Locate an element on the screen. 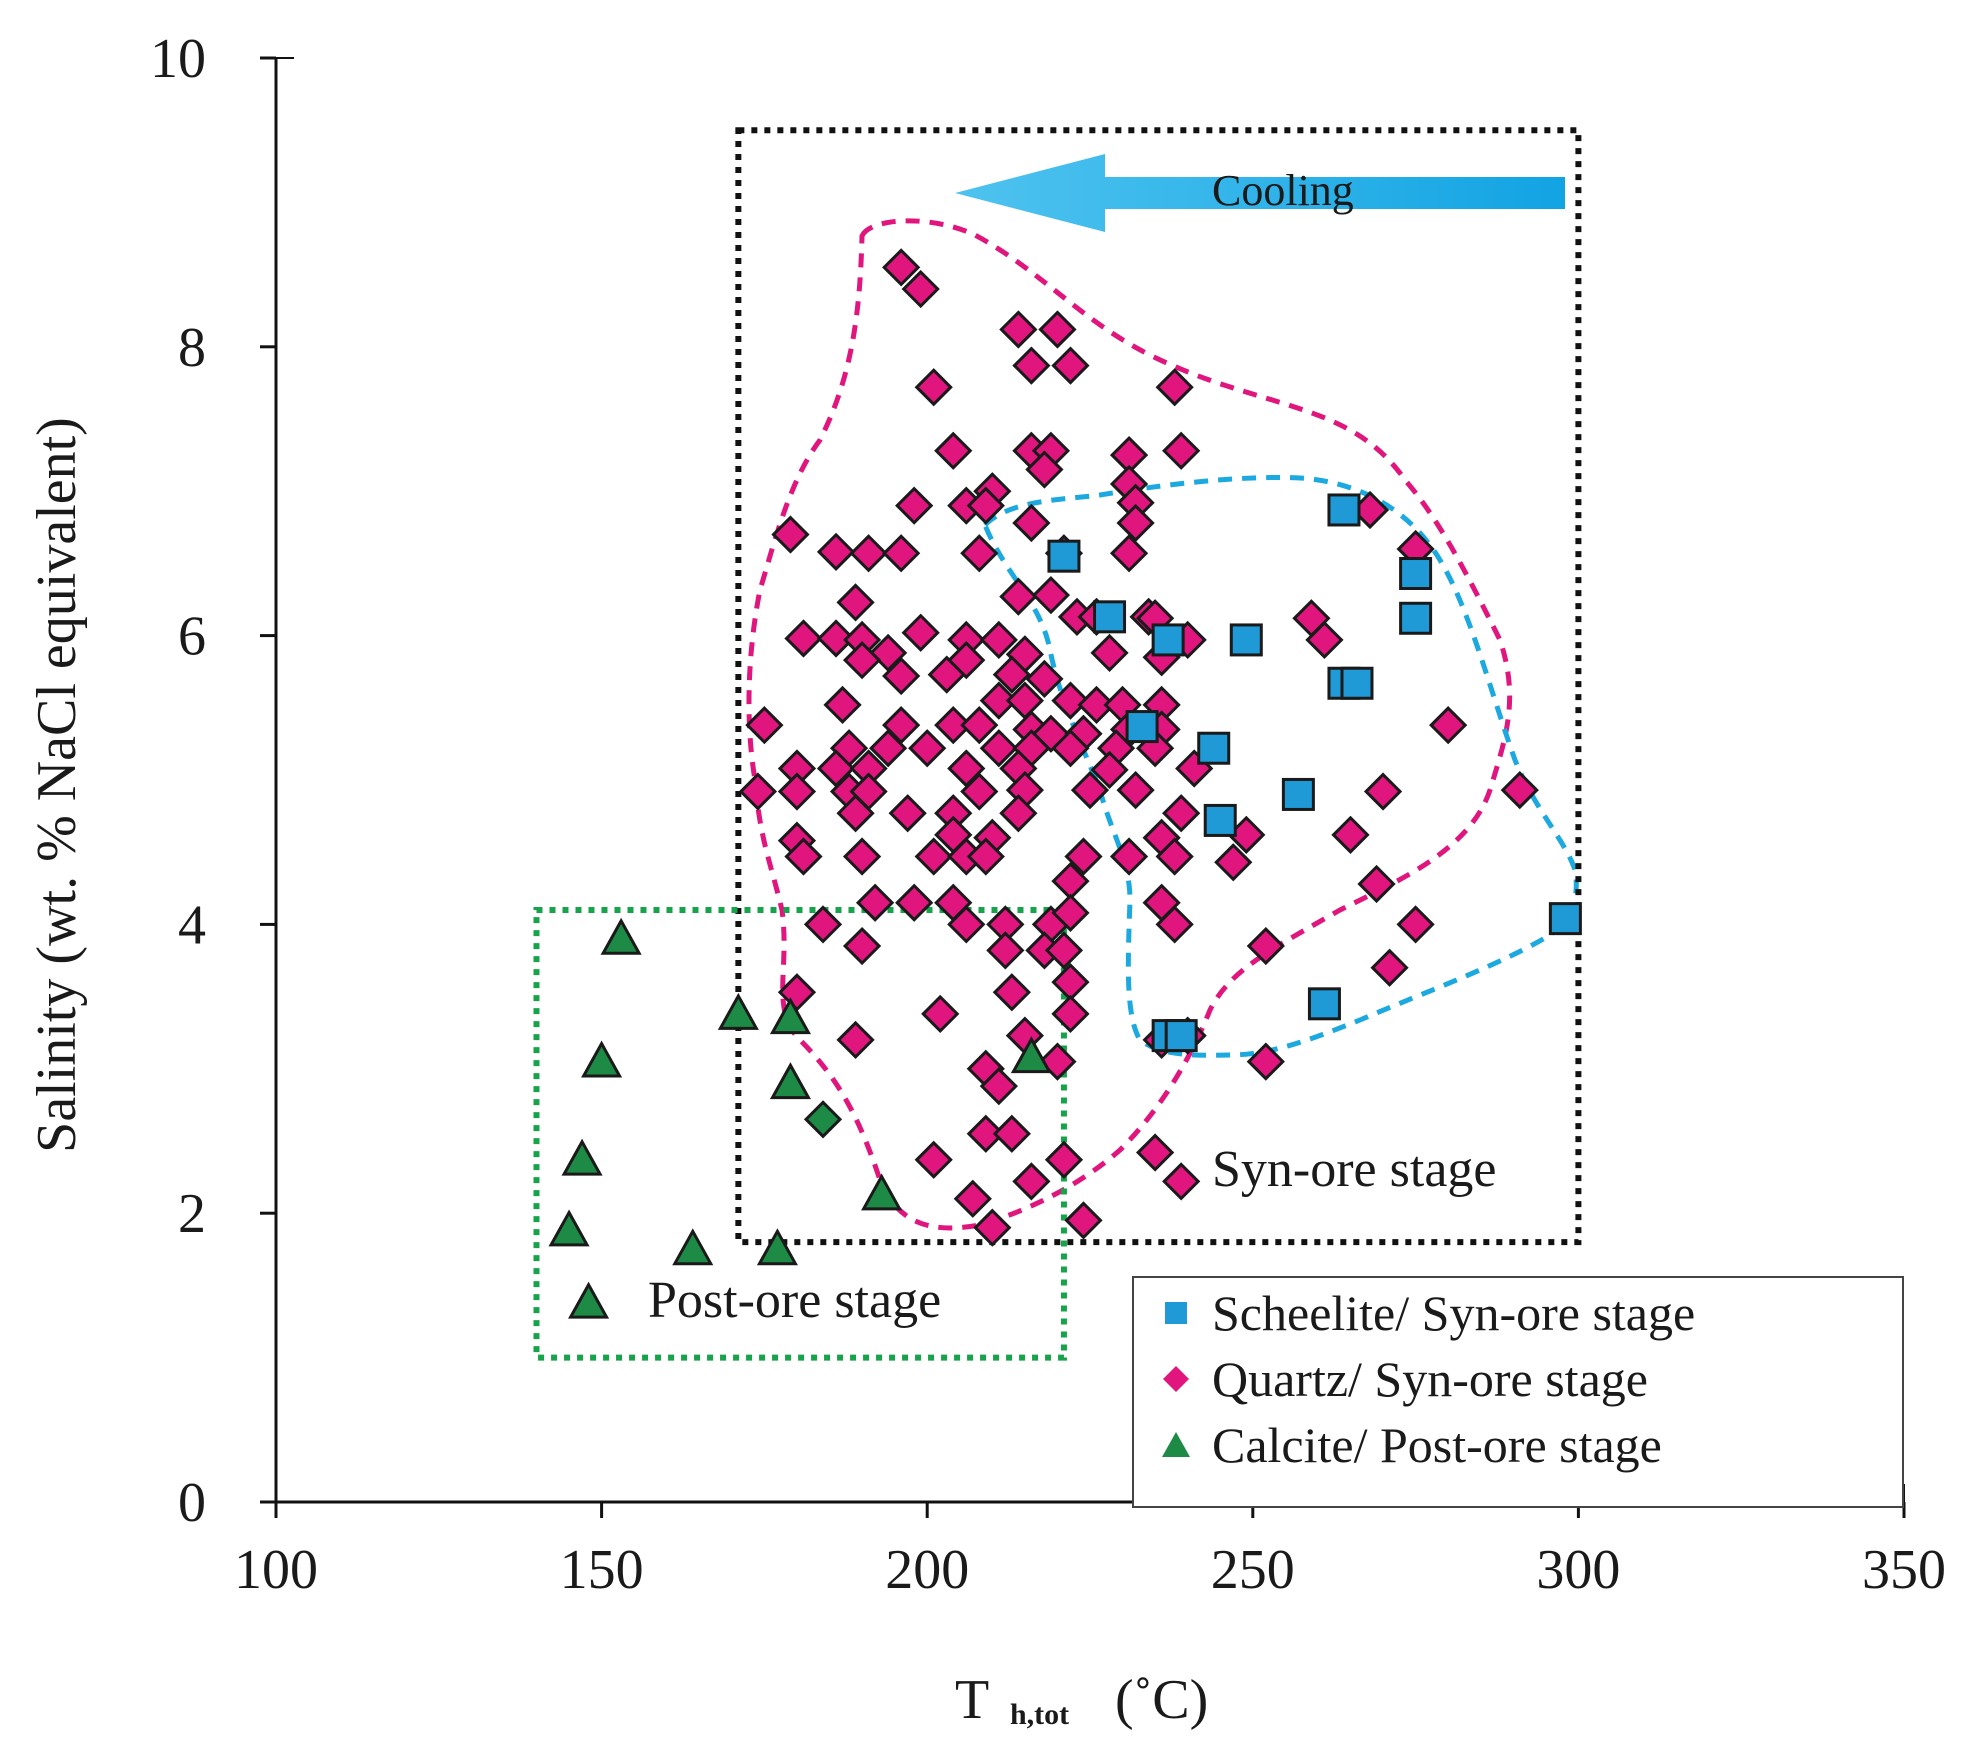 Image resolution: width=1971 pixels, height=1753 pixels. y-tick-label: 4 is located at coordinates (192, 925).